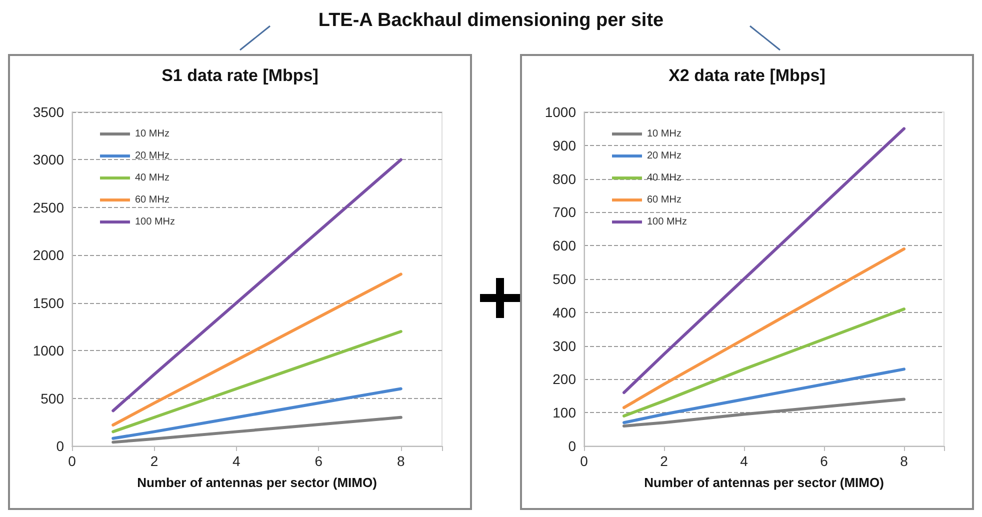 The image size is (982, 517). I want to click on chart-title: S1 data rate [Mbps], so click(240, 75).